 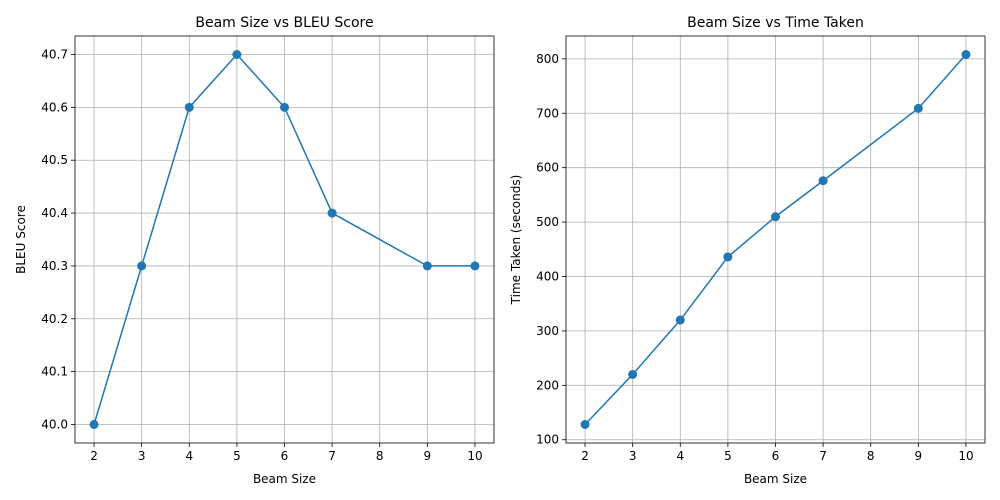 What do you see at coordinates (516, 240) in the screenshot?
I see `y-axis-label: Time Taken (seconds)` at bounding box center [516, 240].